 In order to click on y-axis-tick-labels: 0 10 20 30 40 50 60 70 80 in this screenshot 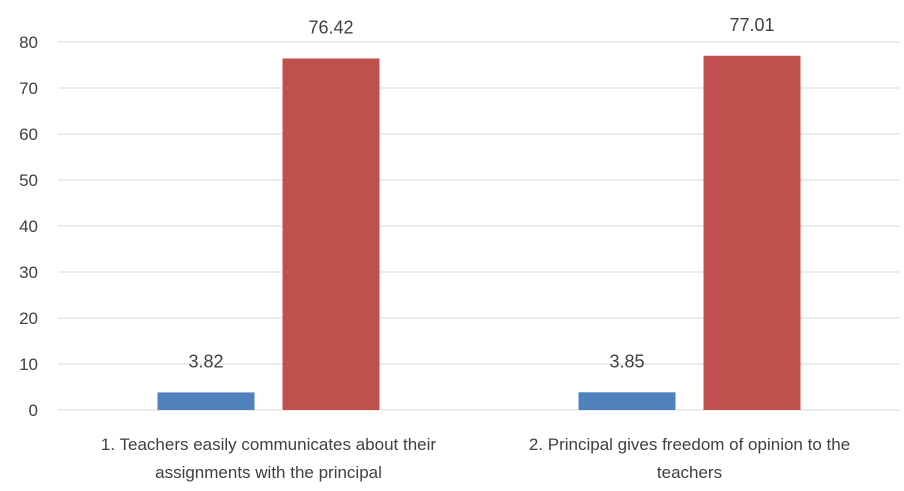, I will do `click(28, 226)`.